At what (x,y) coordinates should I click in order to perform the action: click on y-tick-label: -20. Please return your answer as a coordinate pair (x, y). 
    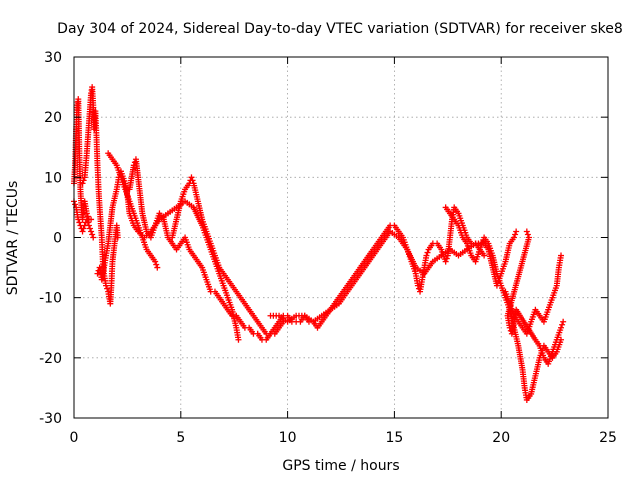
    Looking at the image, I should click on (50, 359).